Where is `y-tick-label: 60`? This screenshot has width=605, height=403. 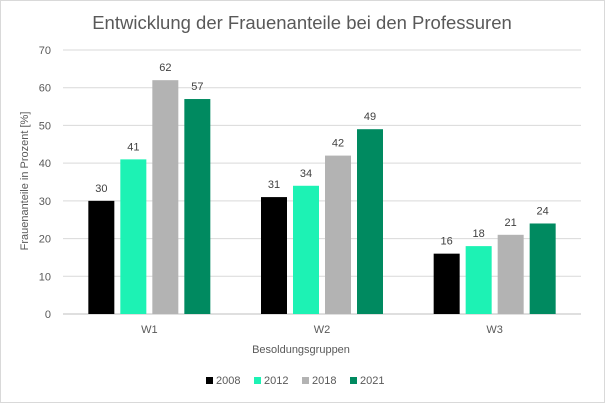 y-tick-label: 60 is located at coordinates (45, 89).